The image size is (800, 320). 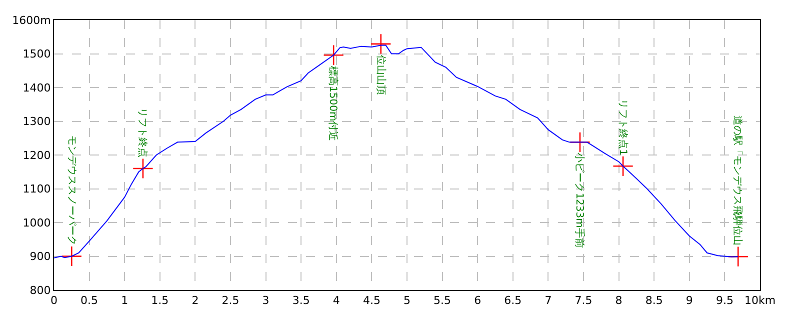 I want to click on y-tick-label: 1500, so click(x=36, y=54).